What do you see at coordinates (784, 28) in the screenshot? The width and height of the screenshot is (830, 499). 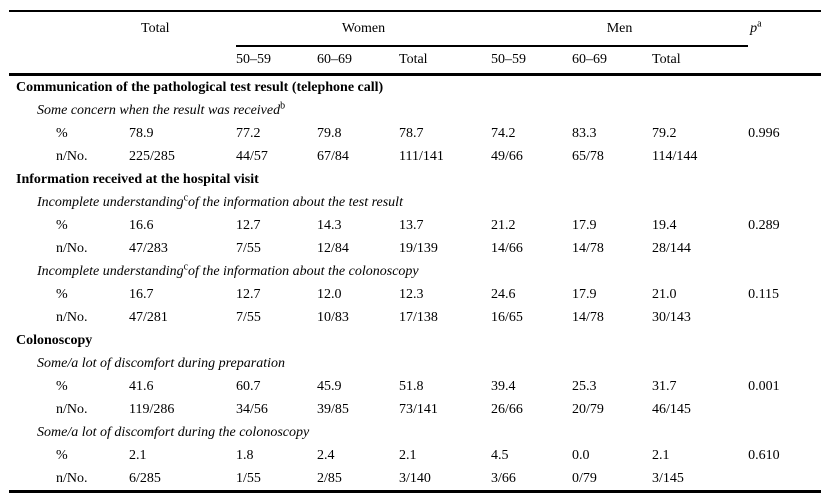 I see `header-p-value: pa` at bounding box center [784, 28].